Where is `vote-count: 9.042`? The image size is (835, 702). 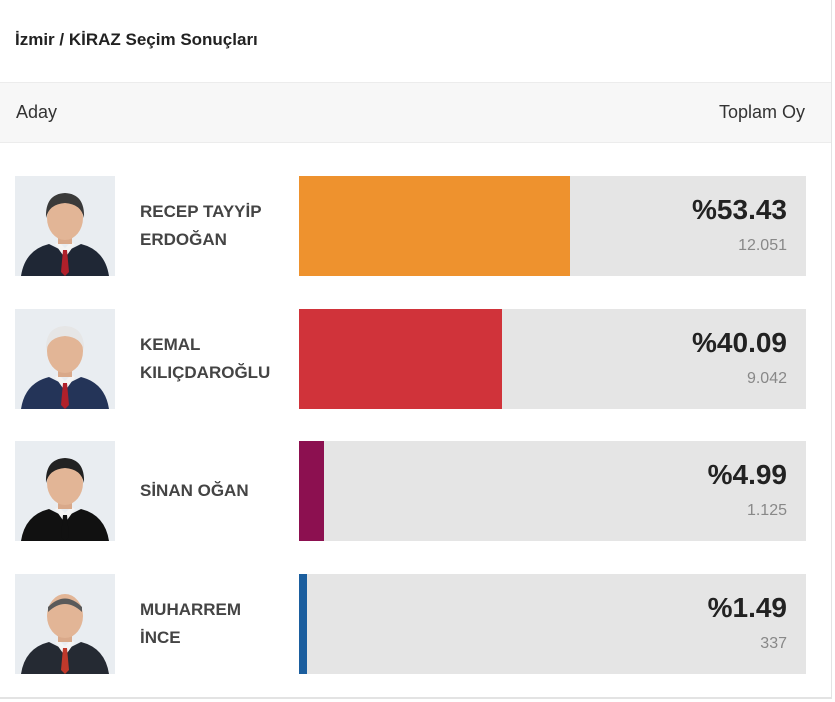
vote-count: 9.042 is located at coordinates (766, 378).